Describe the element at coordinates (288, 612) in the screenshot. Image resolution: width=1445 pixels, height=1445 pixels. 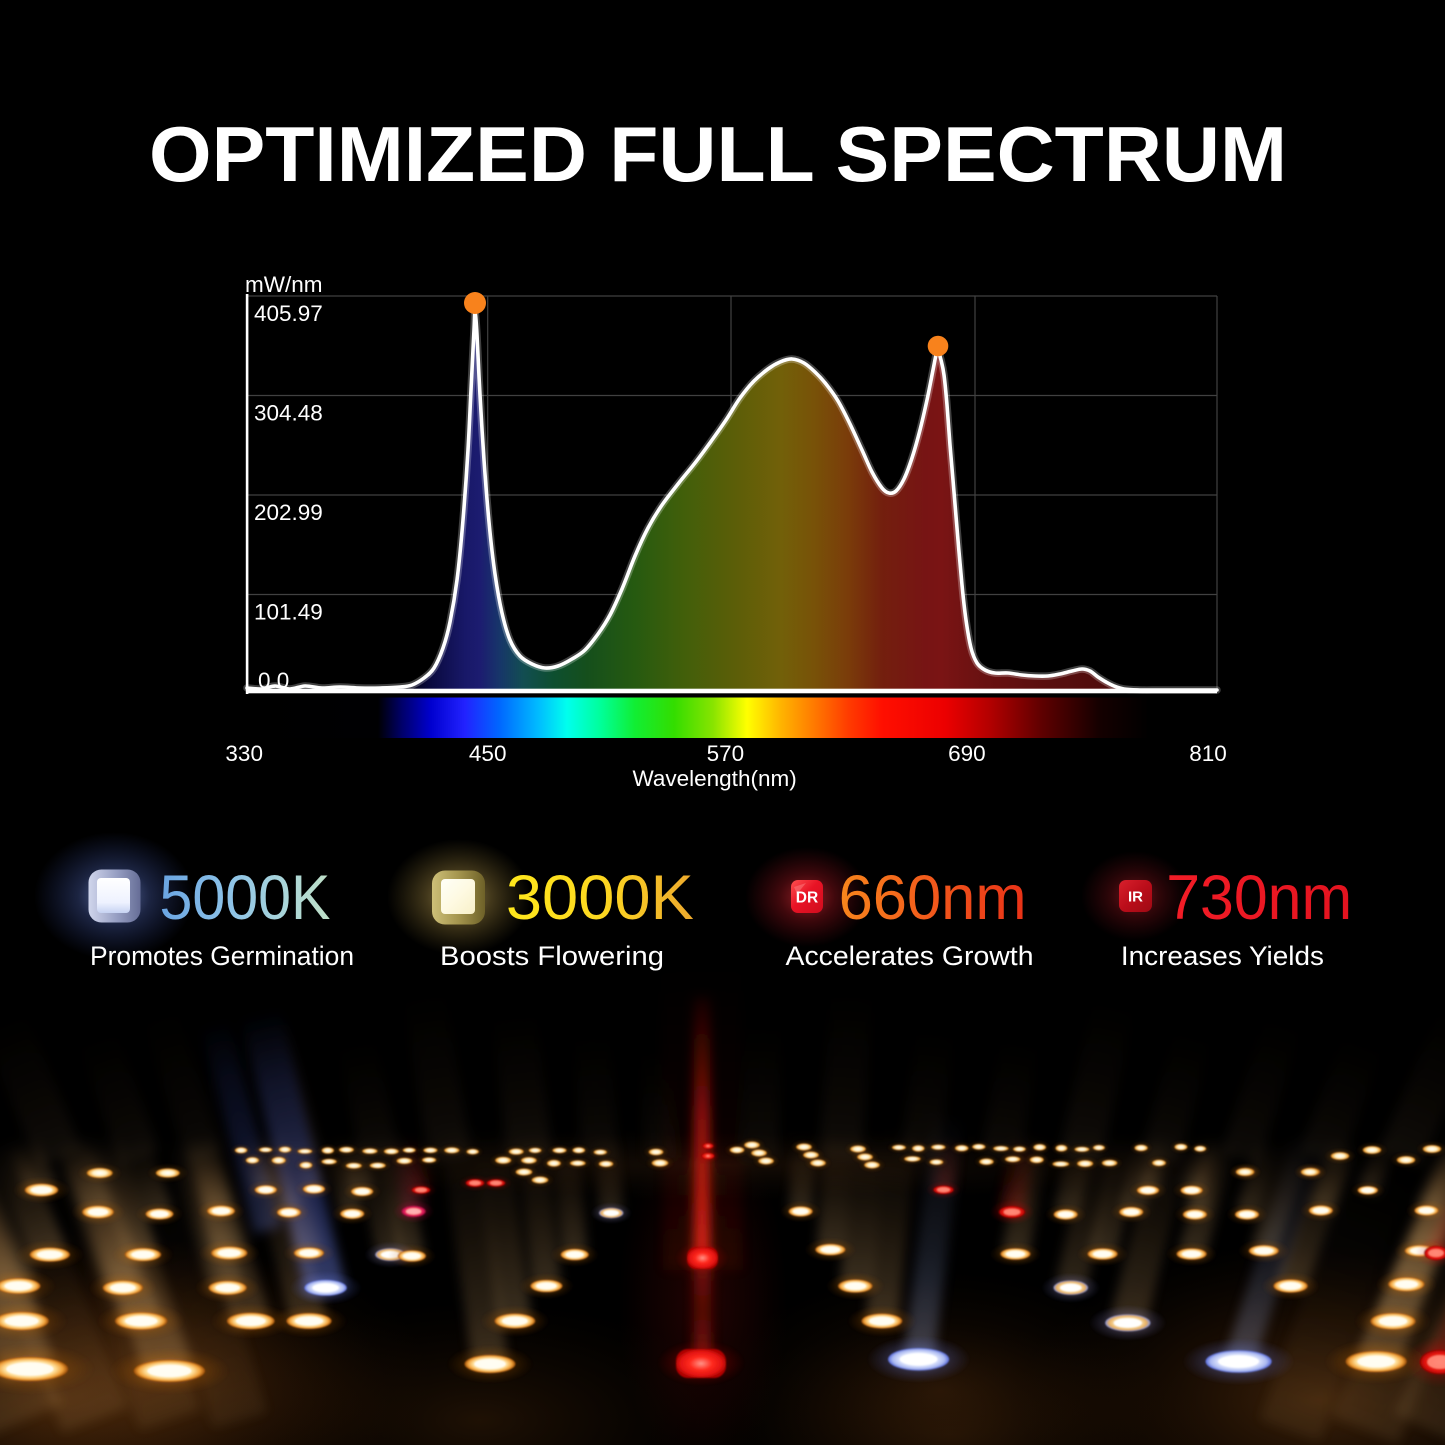
I see `svg-text: 101.49` at that location.